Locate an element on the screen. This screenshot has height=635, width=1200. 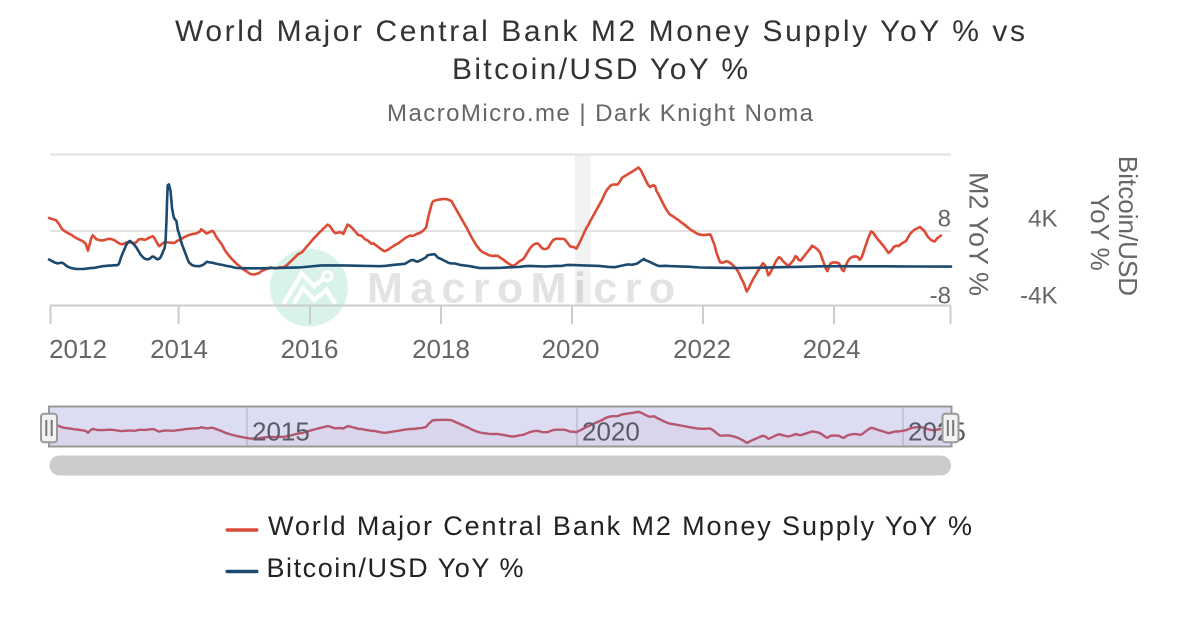
svg-text:MacroMicro.me | Dark Knight No: MacroMicro.me | Dark Knight Noma is located at coordinates (600, 113).